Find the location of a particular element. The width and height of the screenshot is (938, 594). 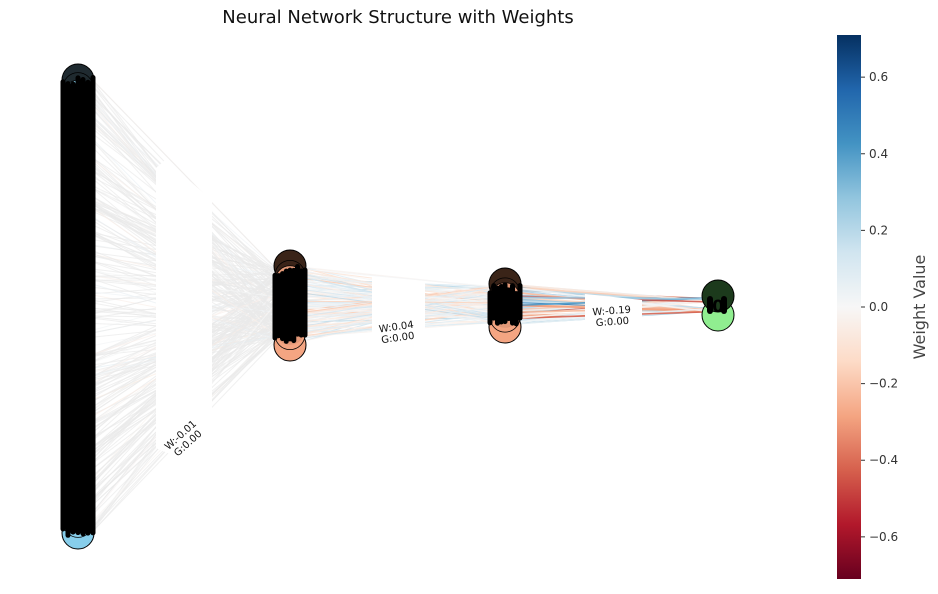

colorbar-label: Weight Value is located at coordinates (919, 307).